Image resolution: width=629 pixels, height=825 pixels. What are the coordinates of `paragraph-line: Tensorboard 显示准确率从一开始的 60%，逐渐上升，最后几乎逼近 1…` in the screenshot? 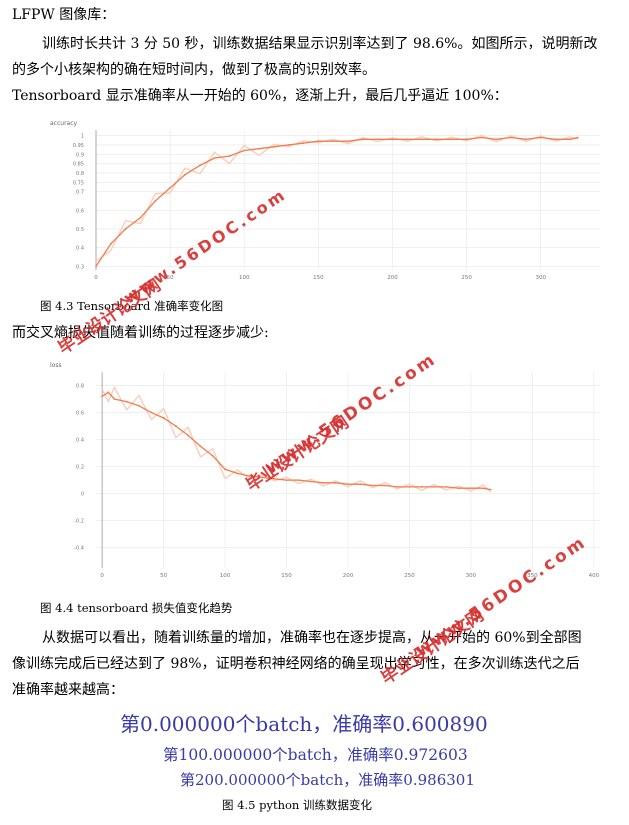 It's located at (260, 96).